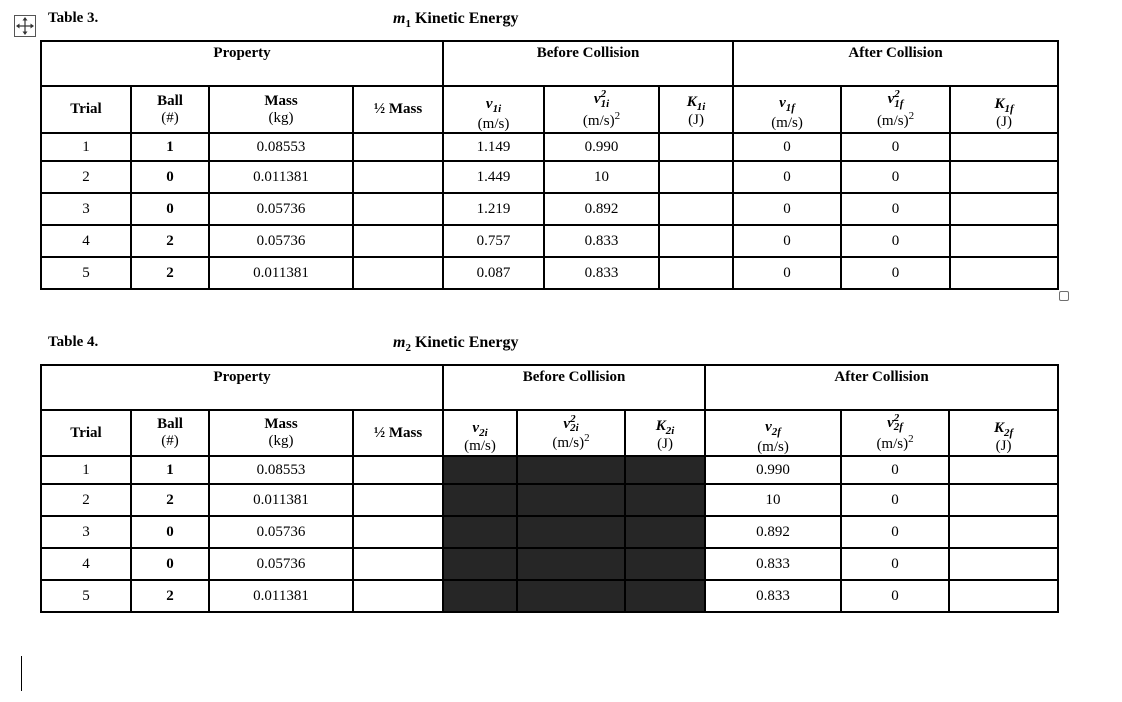 The width and height of the screenshot is (1122, 702). I want to click on cell-v2f: 10, so click(773, 500).